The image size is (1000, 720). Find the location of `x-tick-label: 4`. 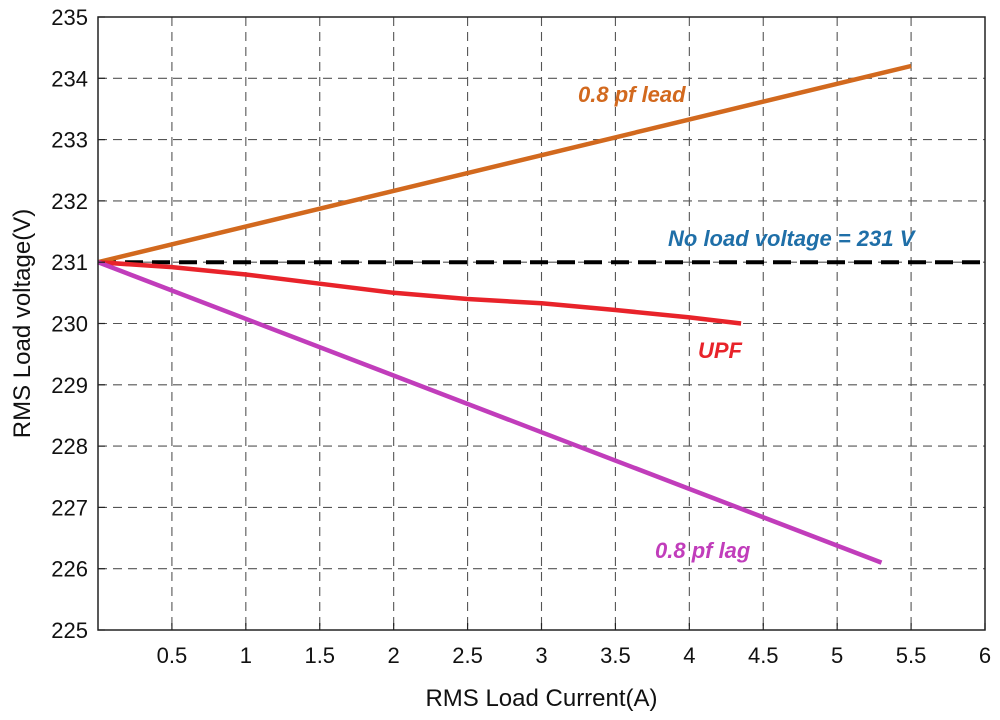

x-tick-label: 4 is located at coordinates (689, 655).